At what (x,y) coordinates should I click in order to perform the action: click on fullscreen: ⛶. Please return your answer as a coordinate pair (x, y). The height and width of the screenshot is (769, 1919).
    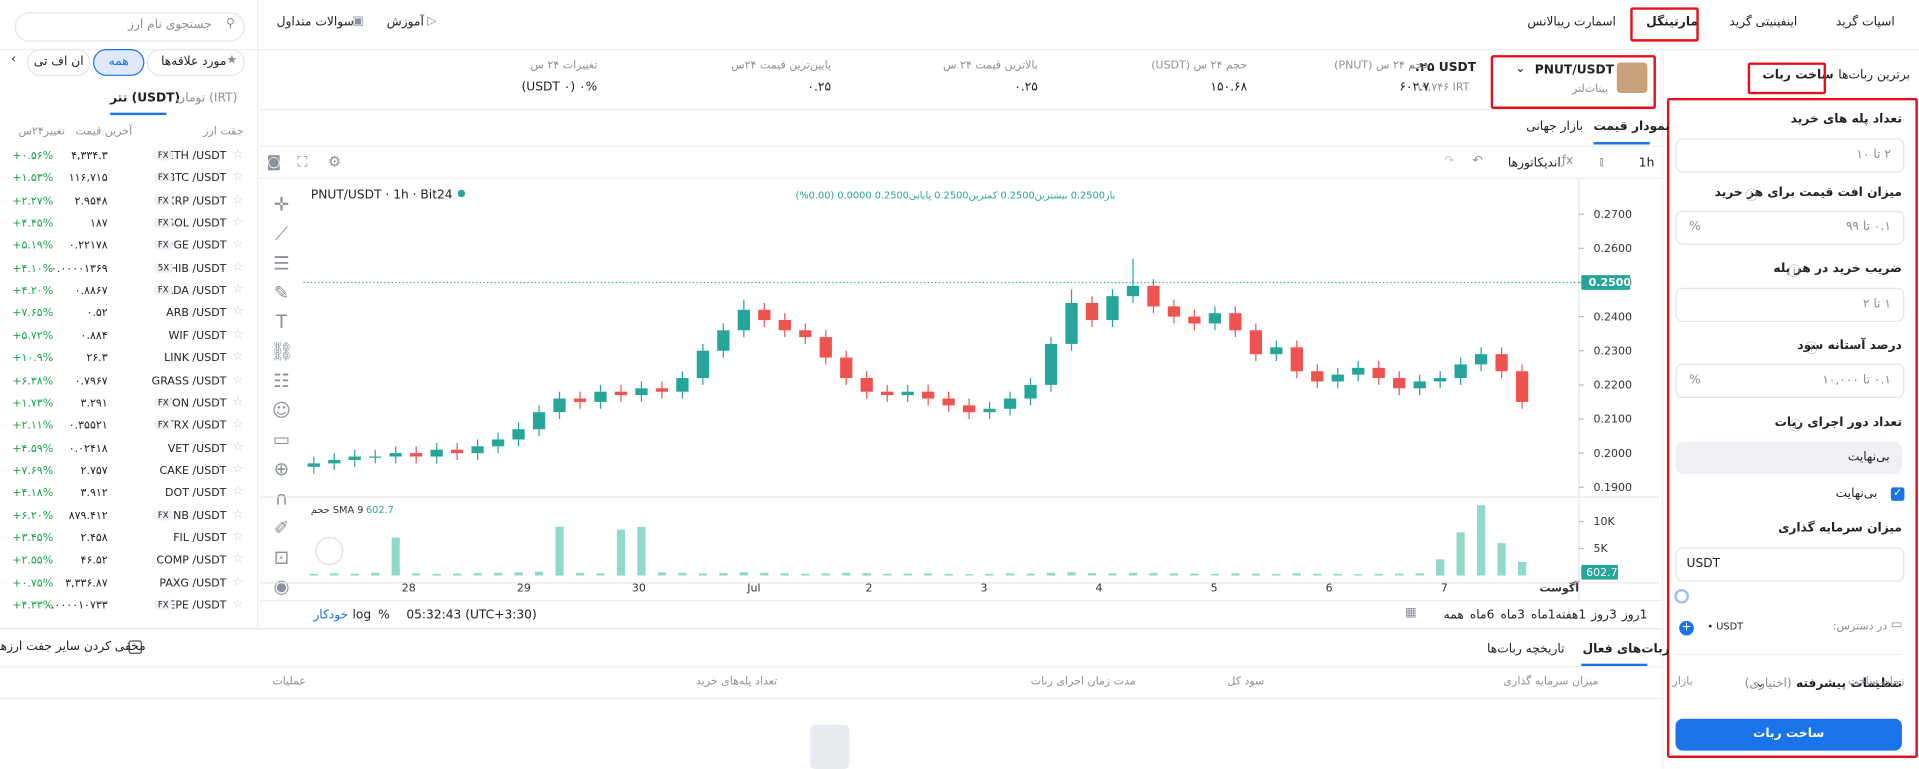
    Looking at the image, I should click on (302, 162).